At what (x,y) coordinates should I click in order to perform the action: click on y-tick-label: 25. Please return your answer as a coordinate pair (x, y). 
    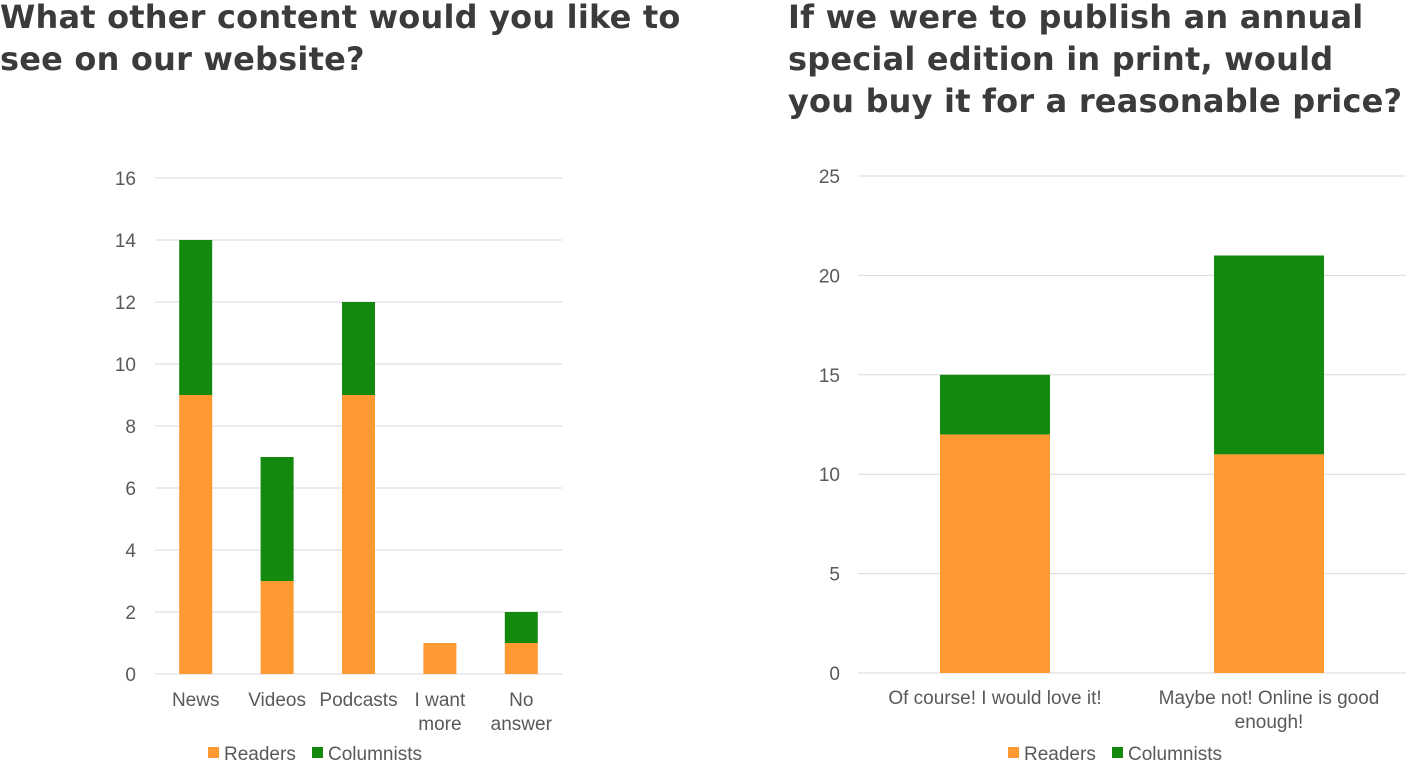
    Looking at the image, I should click on (829, 177).